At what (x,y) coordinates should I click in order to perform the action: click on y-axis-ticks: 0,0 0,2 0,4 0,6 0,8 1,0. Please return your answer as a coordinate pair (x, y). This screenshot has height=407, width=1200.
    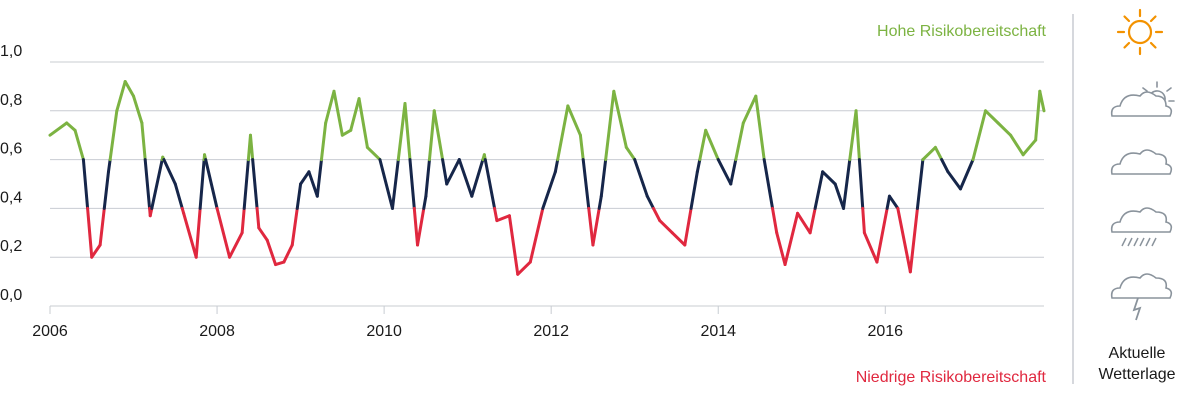
    Looking at the image, I should click on (11, 173).